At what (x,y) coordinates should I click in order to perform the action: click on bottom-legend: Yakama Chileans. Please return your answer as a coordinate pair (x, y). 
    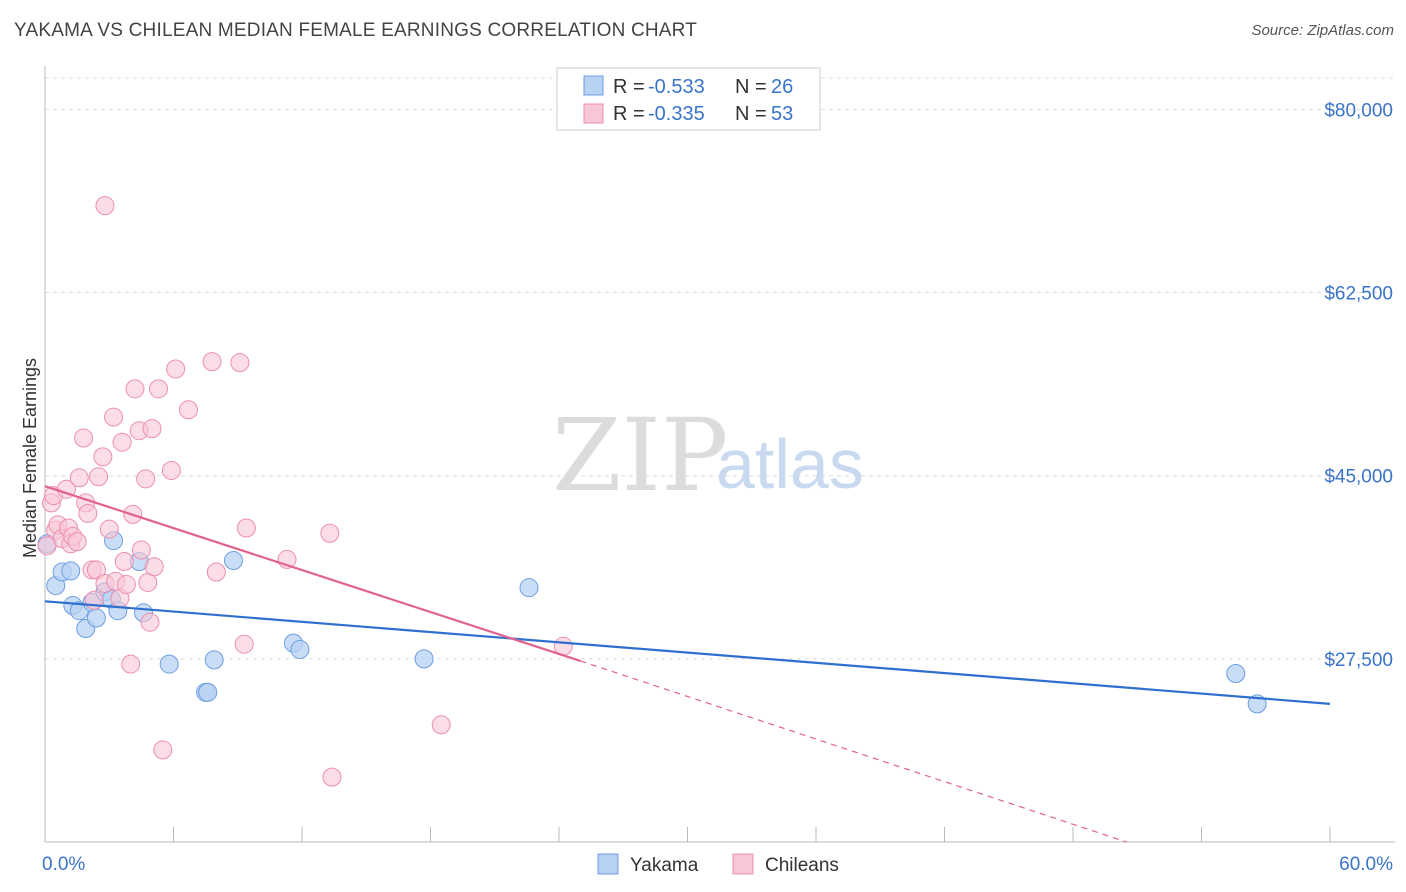
    Looking at the image, I should click on (718, 864).